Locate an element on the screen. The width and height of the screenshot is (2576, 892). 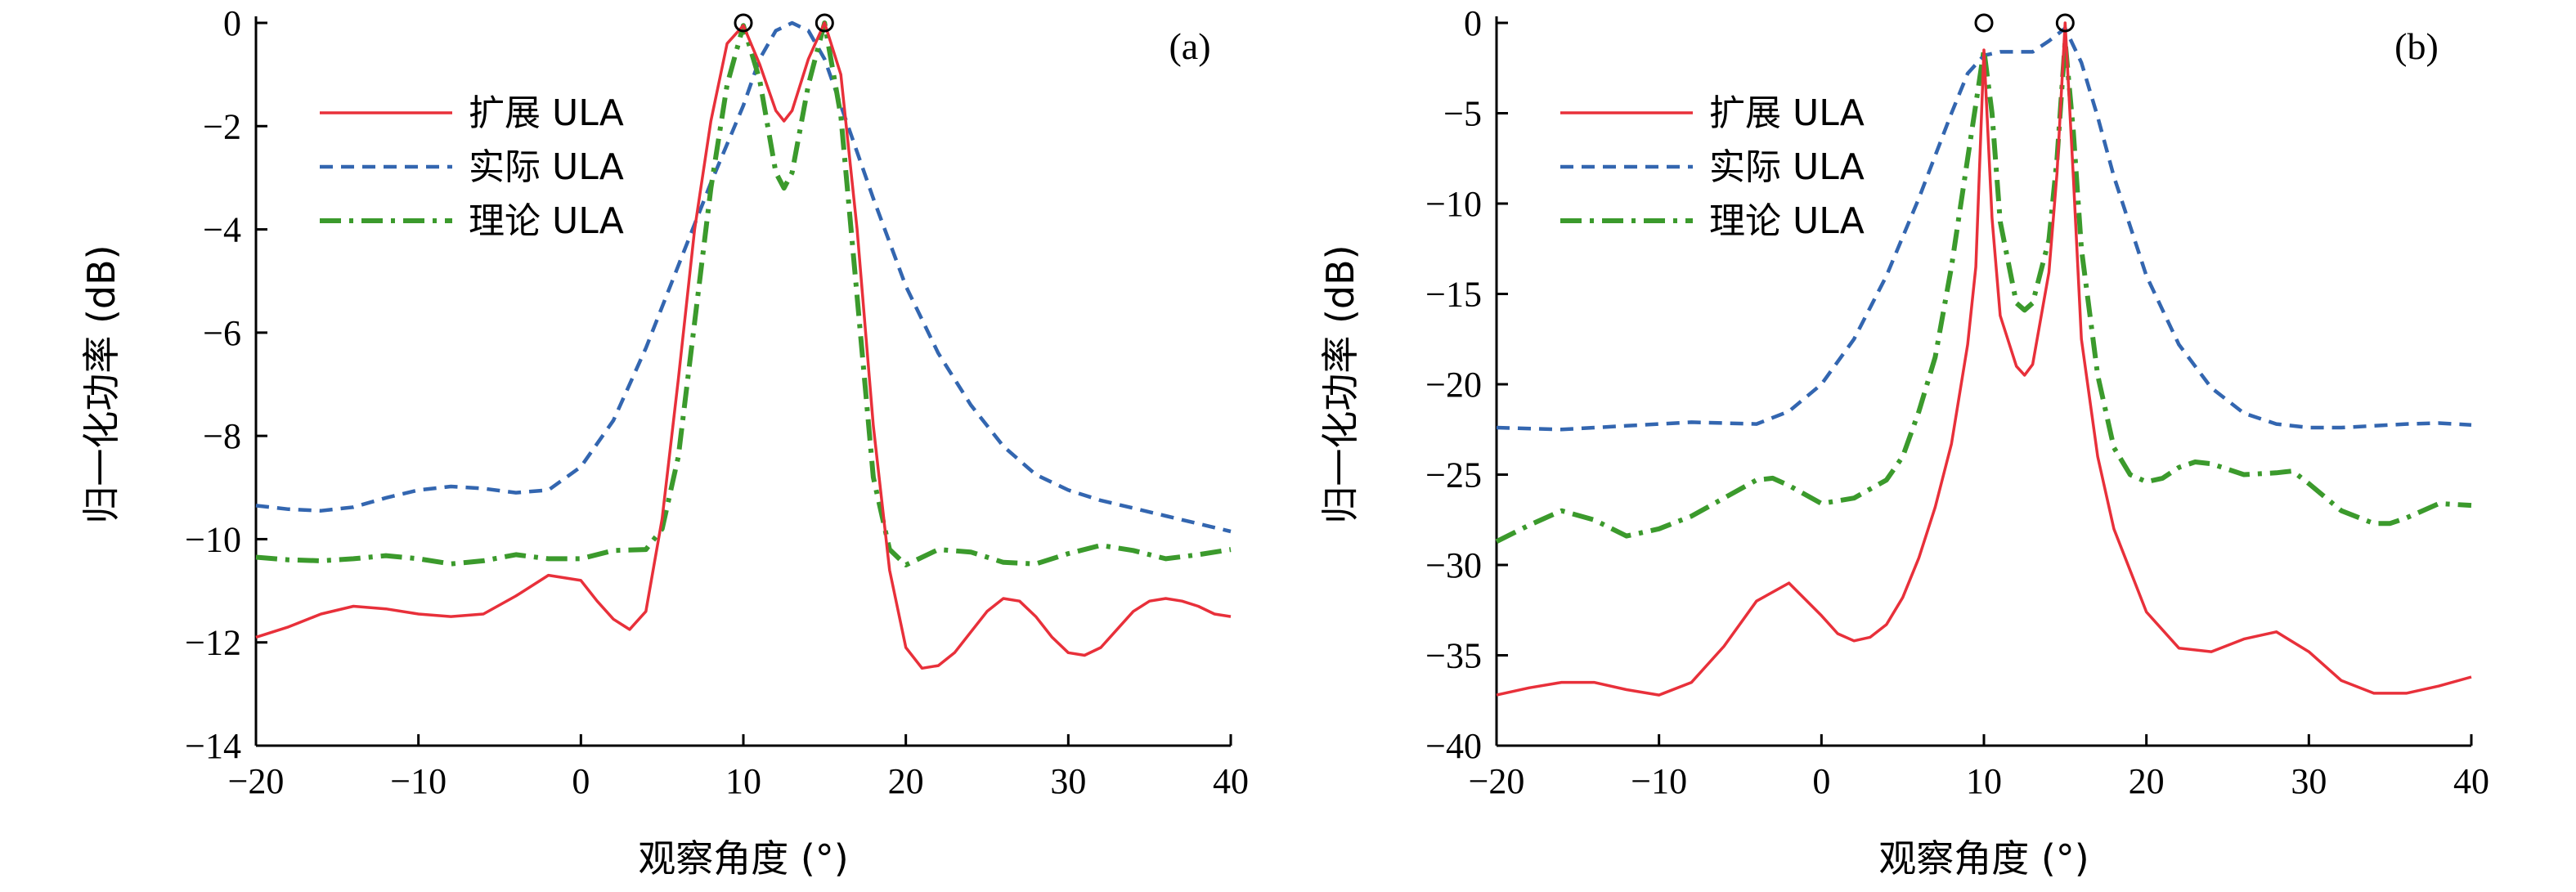
panel-label: (b) is located at coordinates (2417, 46).